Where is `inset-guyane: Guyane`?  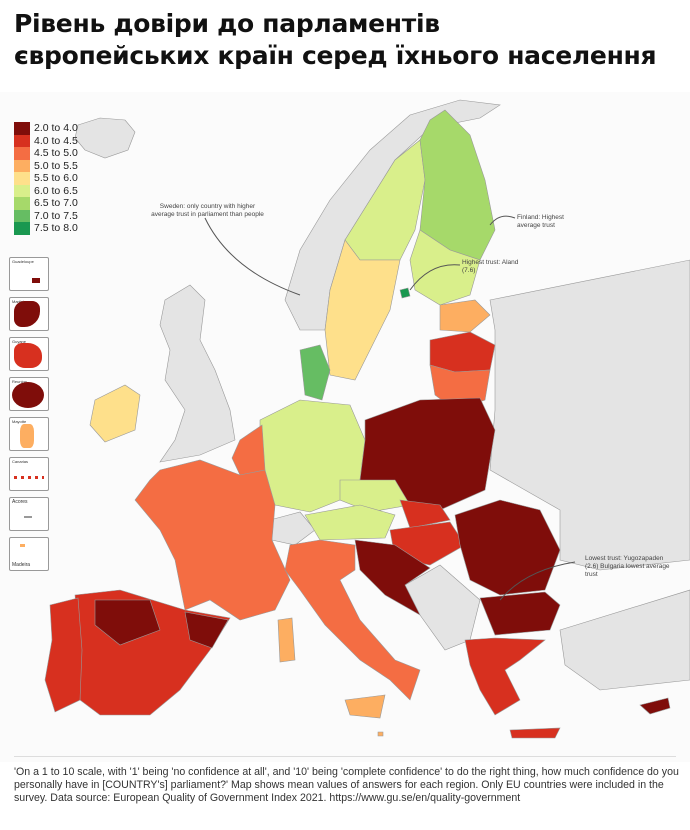
inset-guyane: Guyane is located at coordinates (29, 354).